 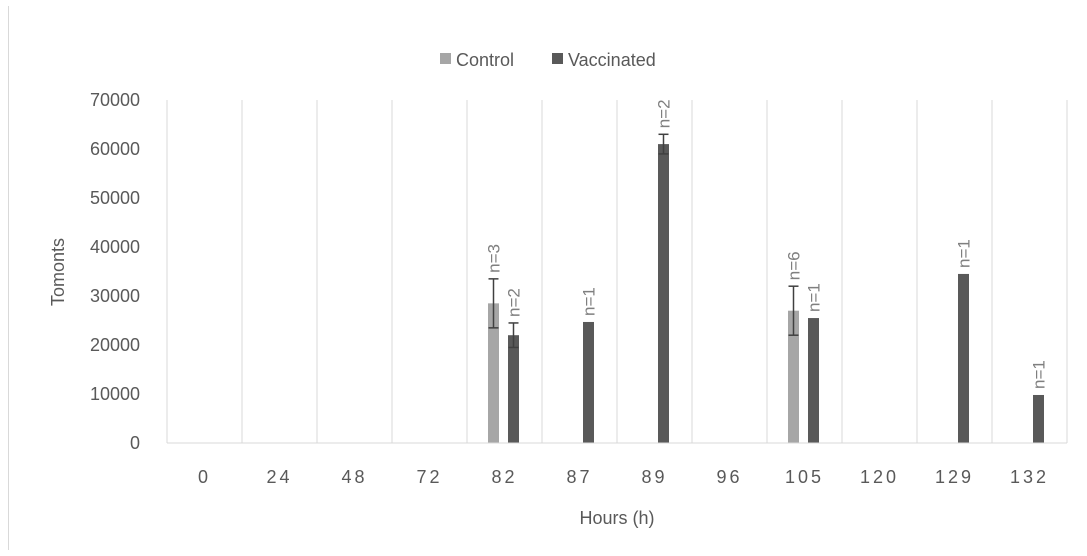 I want to click on x-tick-label: 89, so click(x=654, y=477).